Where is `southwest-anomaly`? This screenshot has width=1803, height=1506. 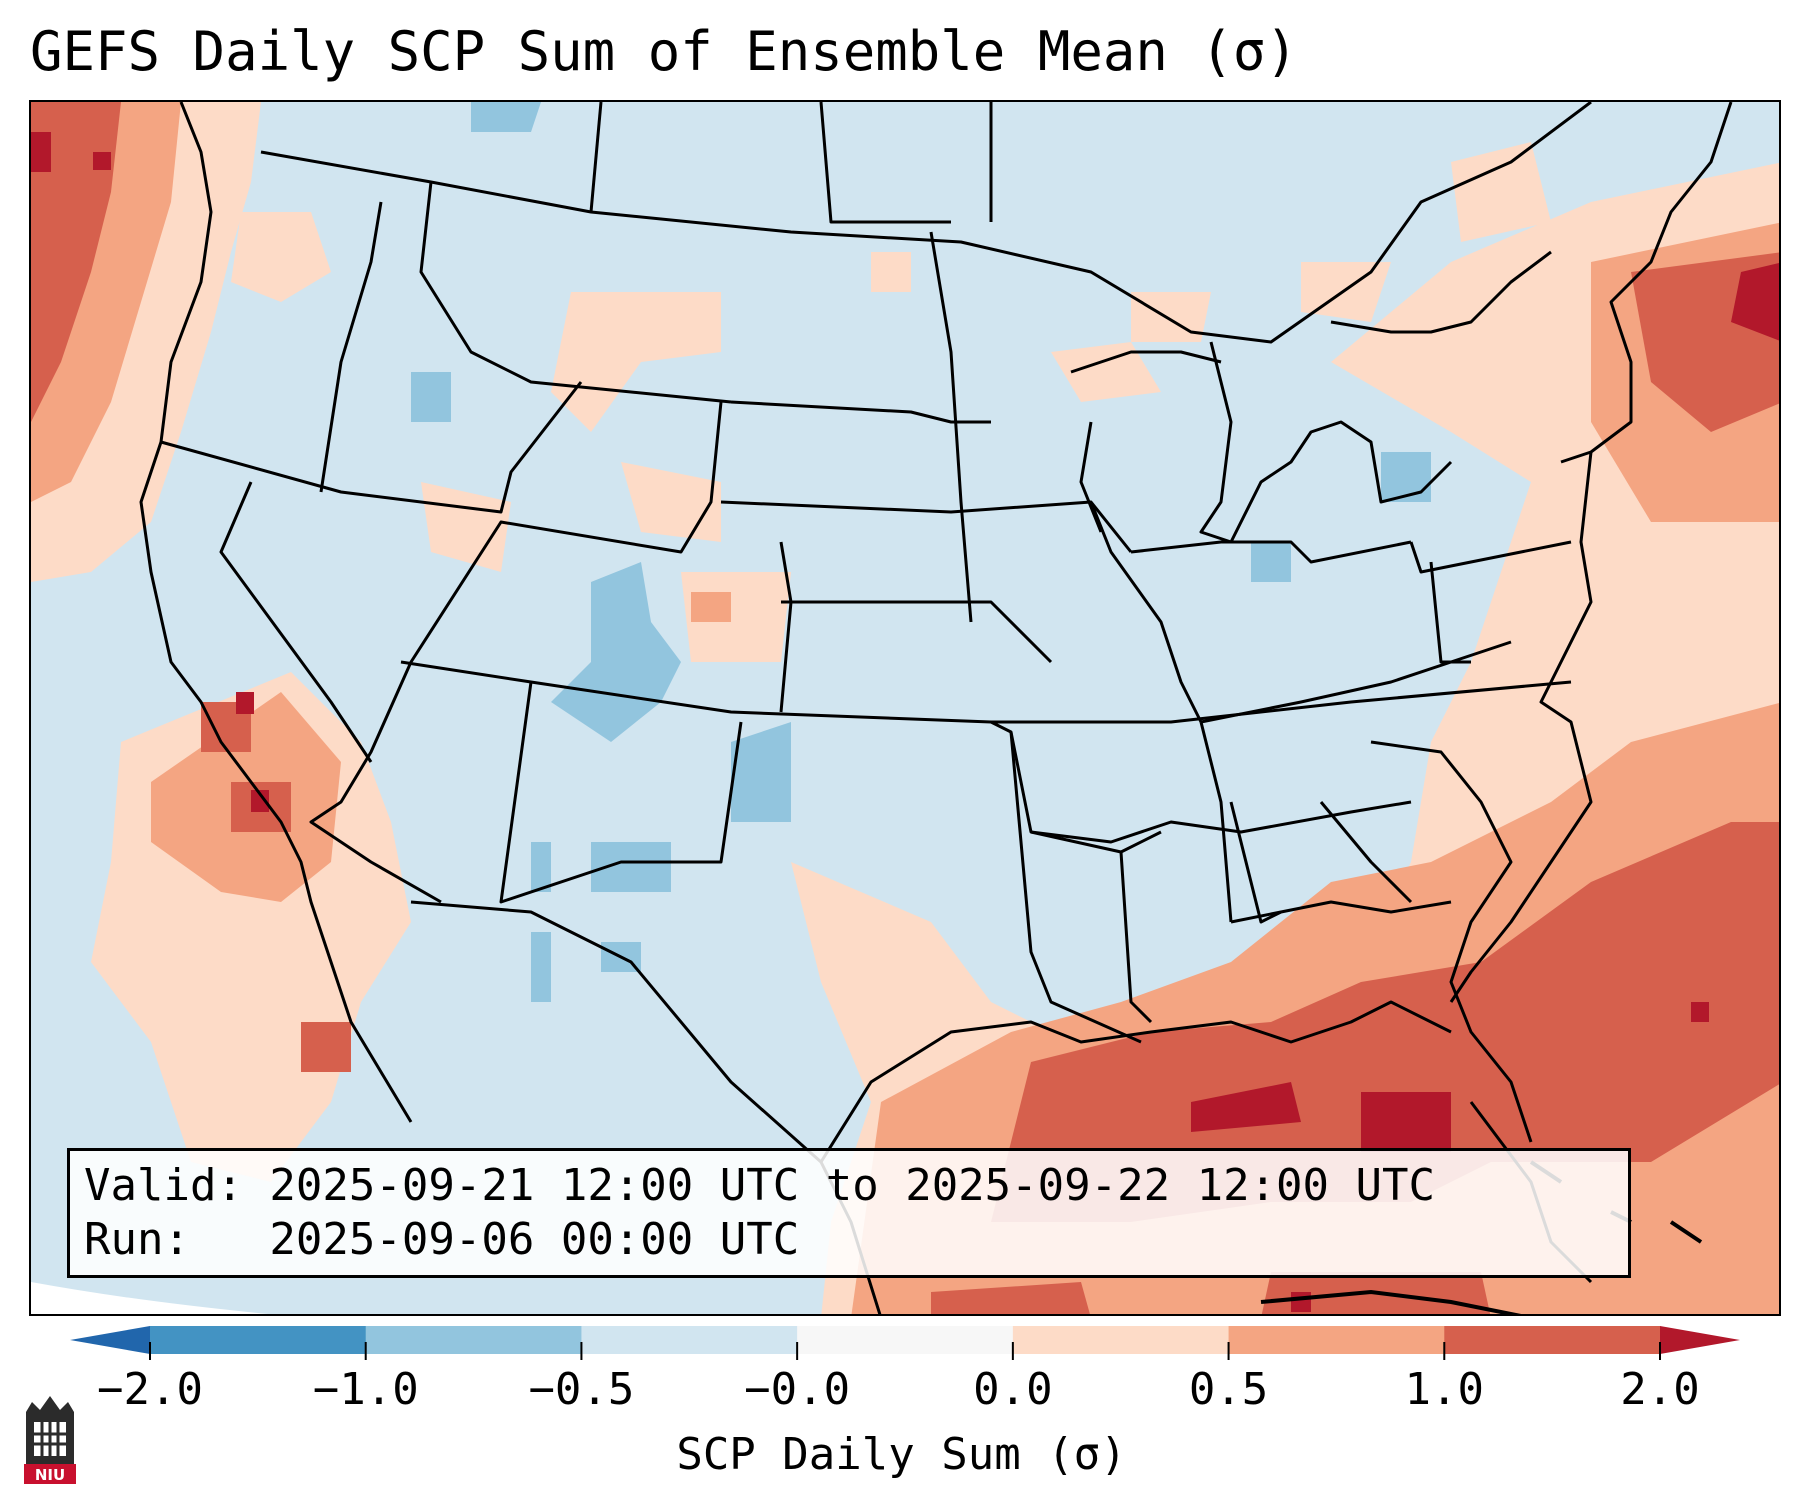 southwest-anomaly is located at coordinates (251, 927).